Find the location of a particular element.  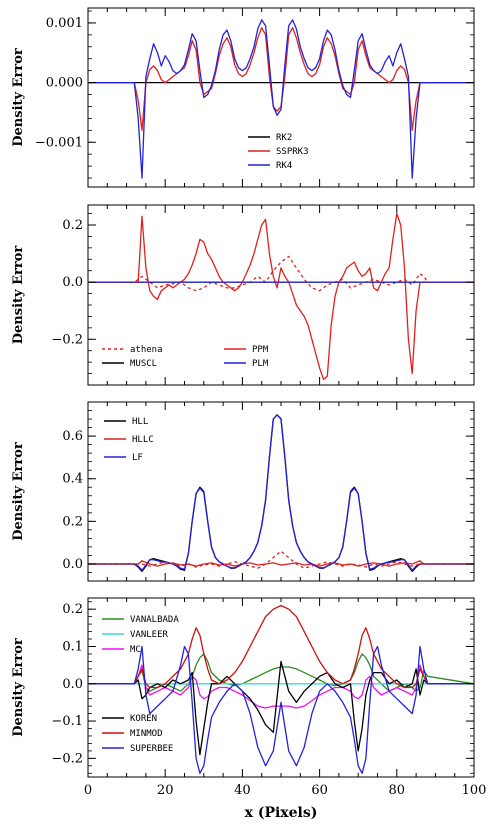

legend-label: VANLEER is located at coordinates (149, 635).